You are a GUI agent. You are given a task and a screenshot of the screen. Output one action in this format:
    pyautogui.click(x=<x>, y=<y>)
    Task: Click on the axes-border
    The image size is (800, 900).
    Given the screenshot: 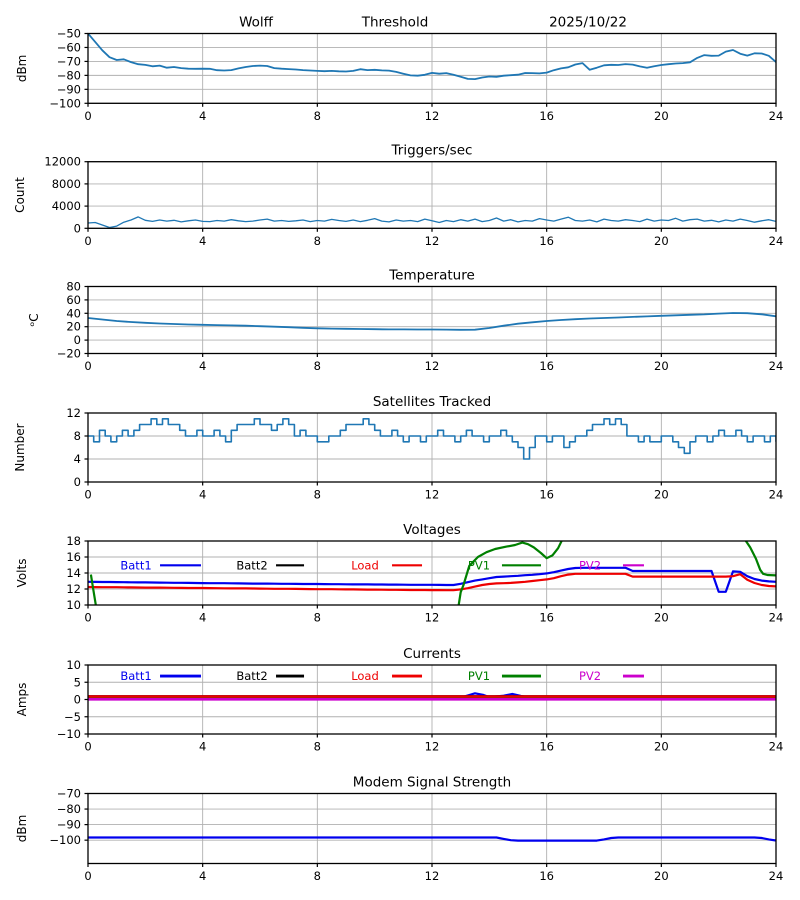 What is the action you would take?
    pyautogui.click(x=432, y=195)
    